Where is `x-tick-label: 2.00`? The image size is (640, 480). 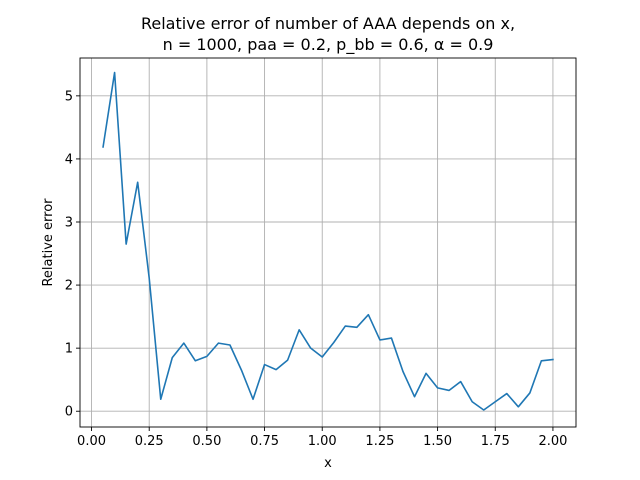 x-tick-label: 2.00 is located at coordinates (552, 441).